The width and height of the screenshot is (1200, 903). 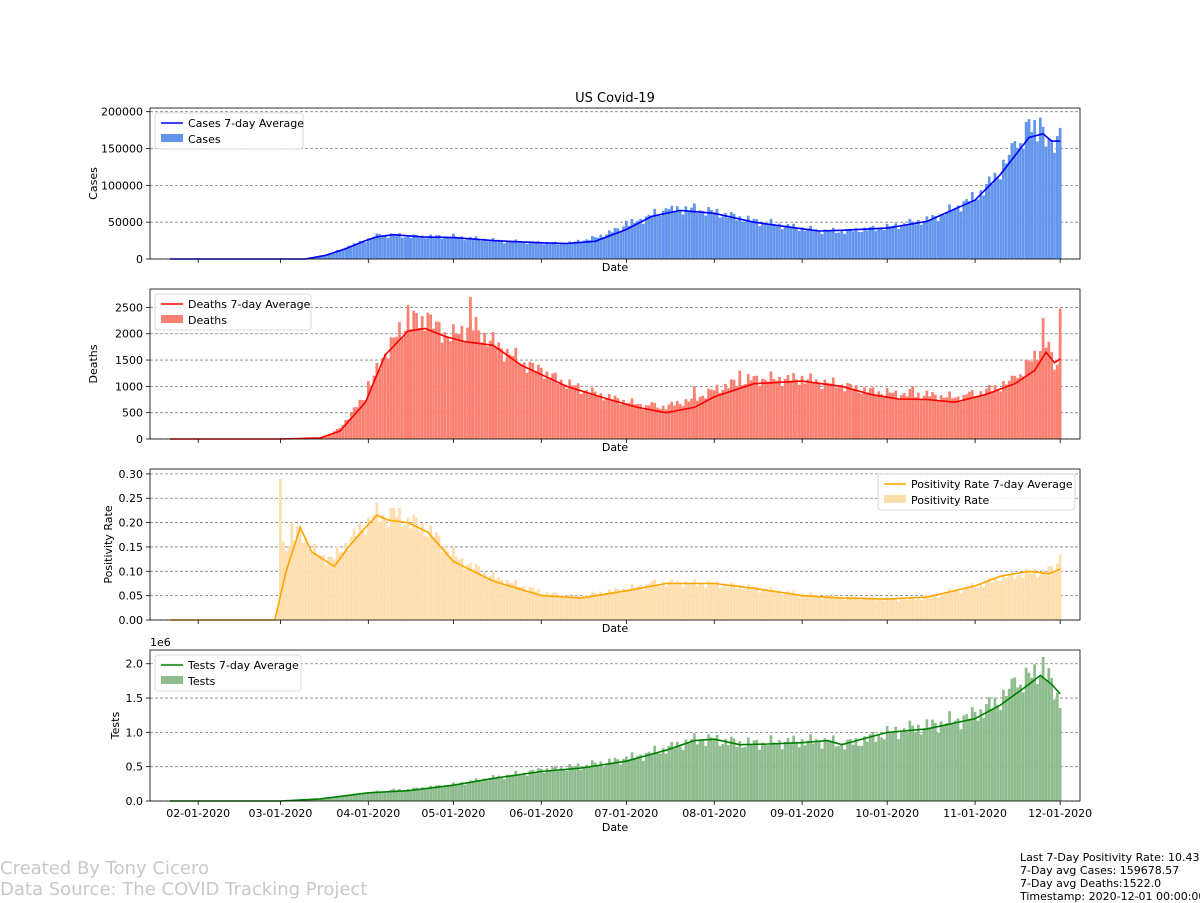 I want to click on stat-avg-deaths: 7-Day avg Deaths:1522.0, so click(x=1110, y=883).